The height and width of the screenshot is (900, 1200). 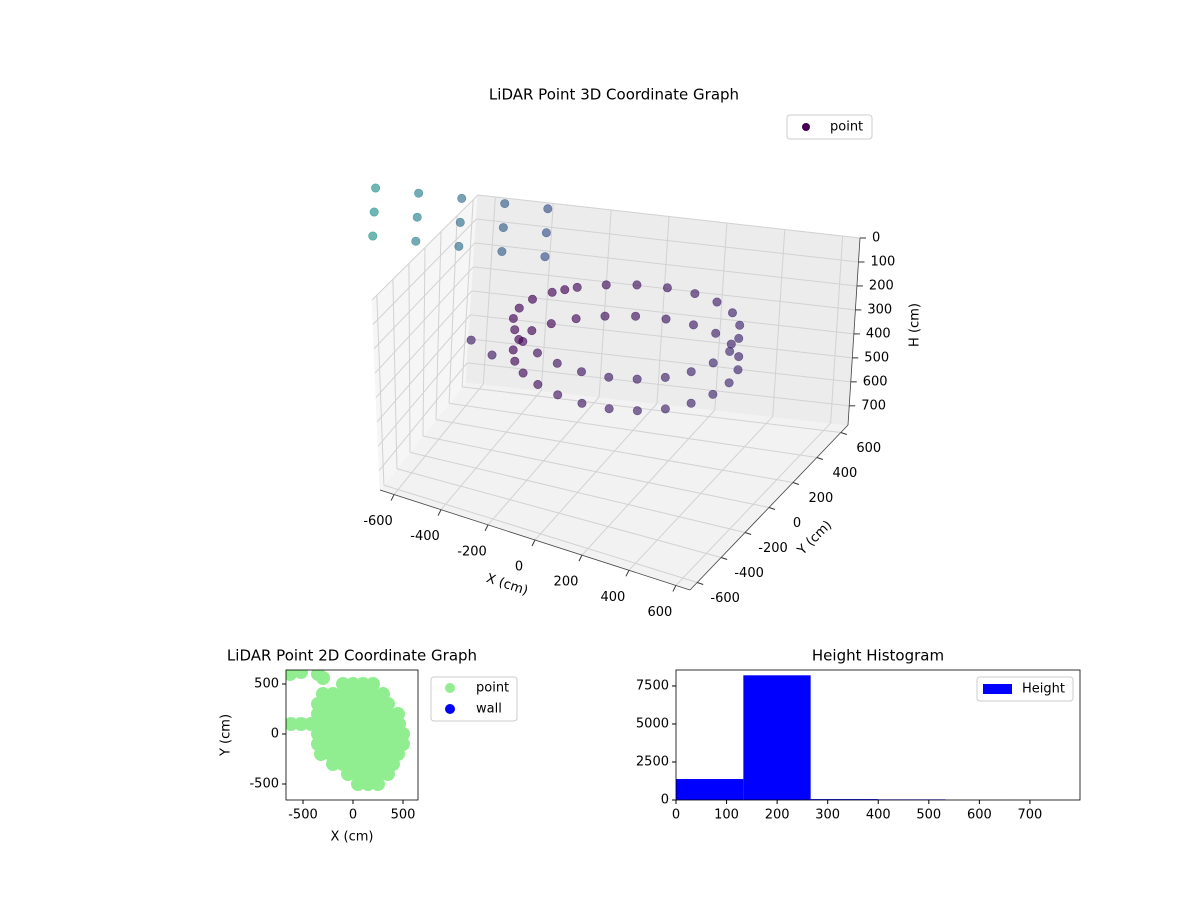 I want to click on legend: point wall, so click(x=474, y=699).